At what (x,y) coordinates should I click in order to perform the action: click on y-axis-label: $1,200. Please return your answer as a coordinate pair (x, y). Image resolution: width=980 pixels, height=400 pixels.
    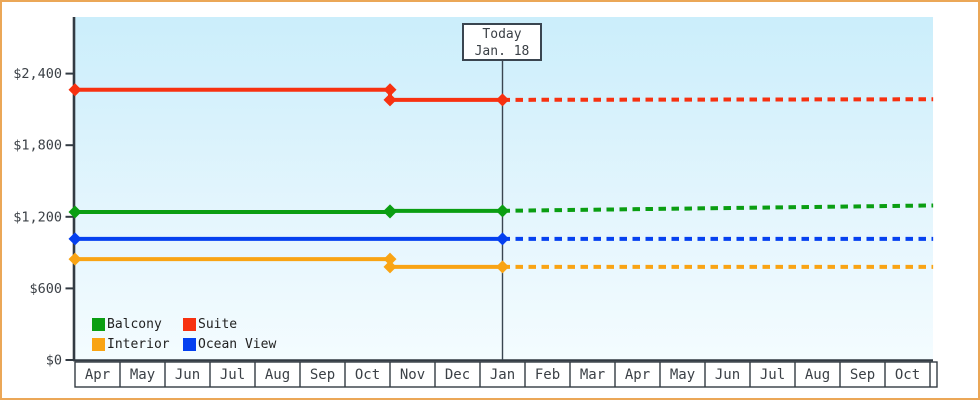
    Looking at the image, I should click on (37, 217).